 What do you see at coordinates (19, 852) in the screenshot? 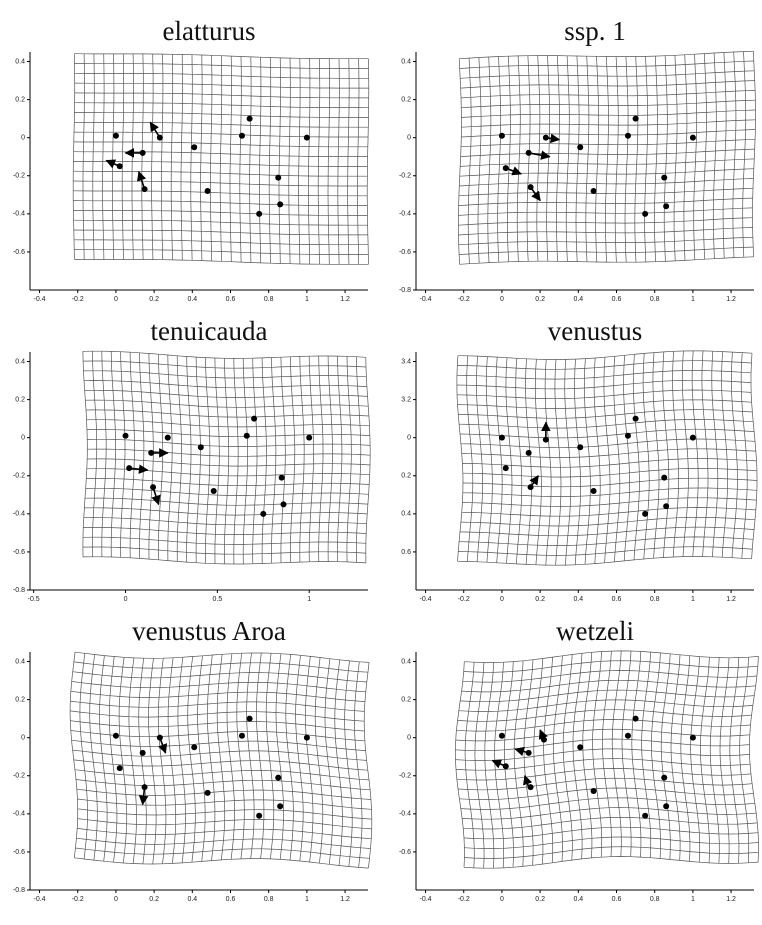
I see `y-tick-label: -0.6` at bounding box center [19, 852].